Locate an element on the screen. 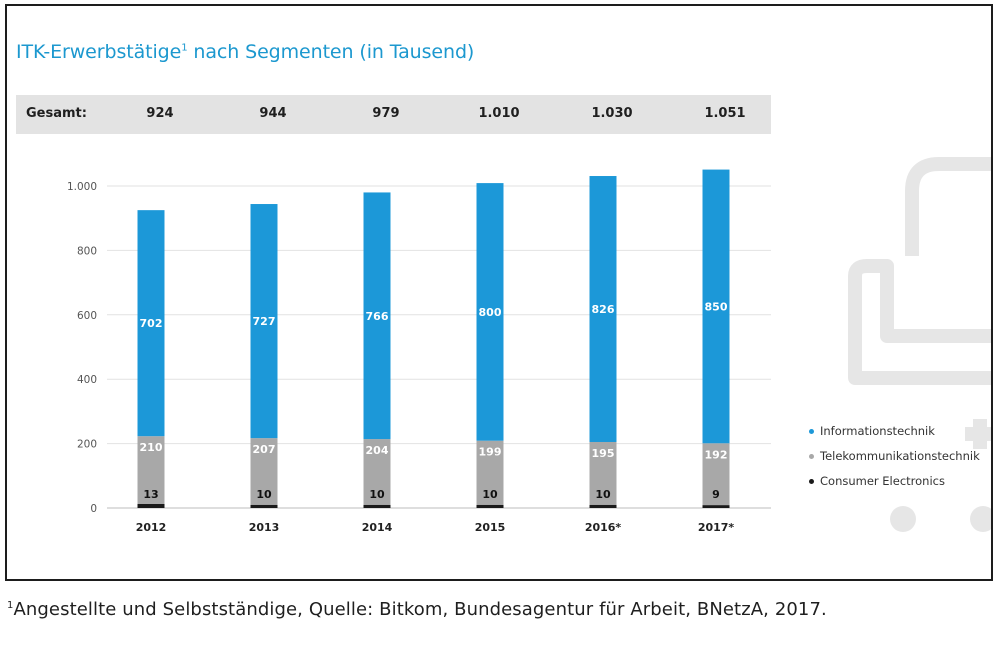 This screenshot has height=654, width=1000. data-label-informationstechnik: 702 is located at coordinates (151, 323).